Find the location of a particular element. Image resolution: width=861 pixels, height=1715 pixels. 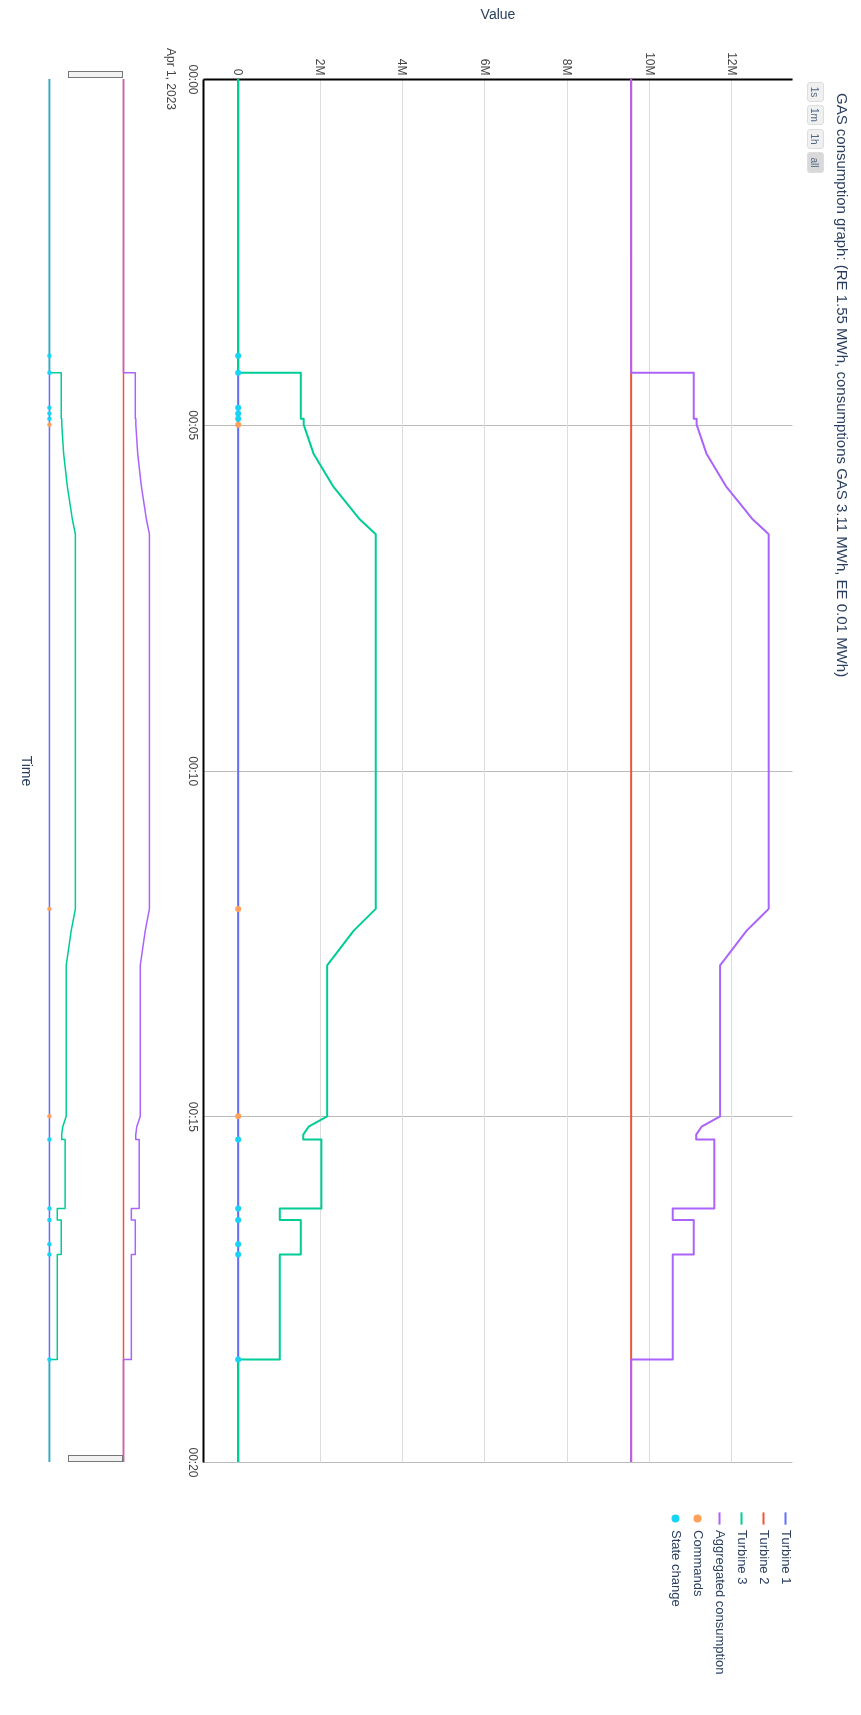

x-tick-label: 0 is located at coordinates (237, 72).